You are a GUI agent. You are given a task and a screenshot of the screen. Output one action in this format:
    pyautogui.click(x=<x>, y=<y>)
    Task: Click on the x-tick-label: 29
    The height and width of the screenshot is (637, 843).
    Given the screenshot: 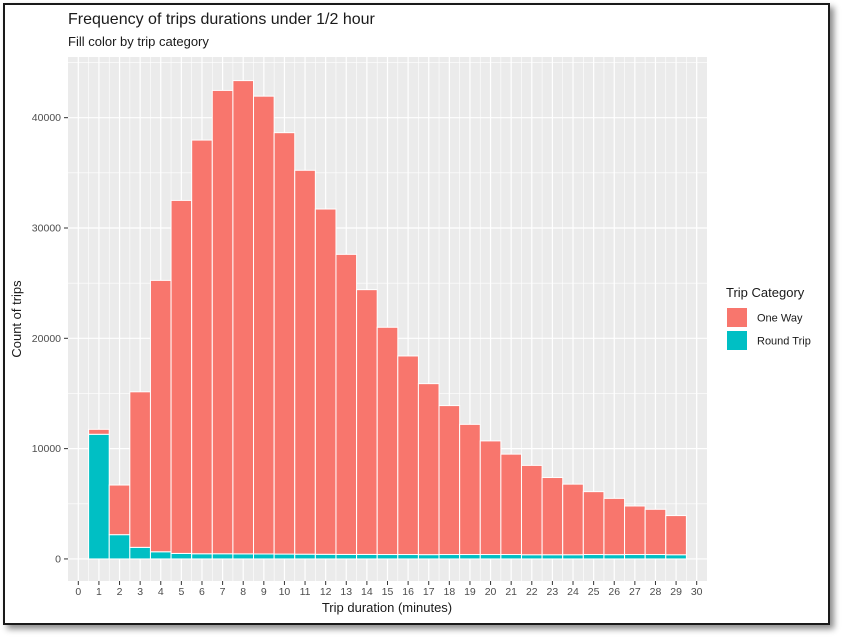 What is the action you would take?
    pyautogui.click(x=676, y=592)
    